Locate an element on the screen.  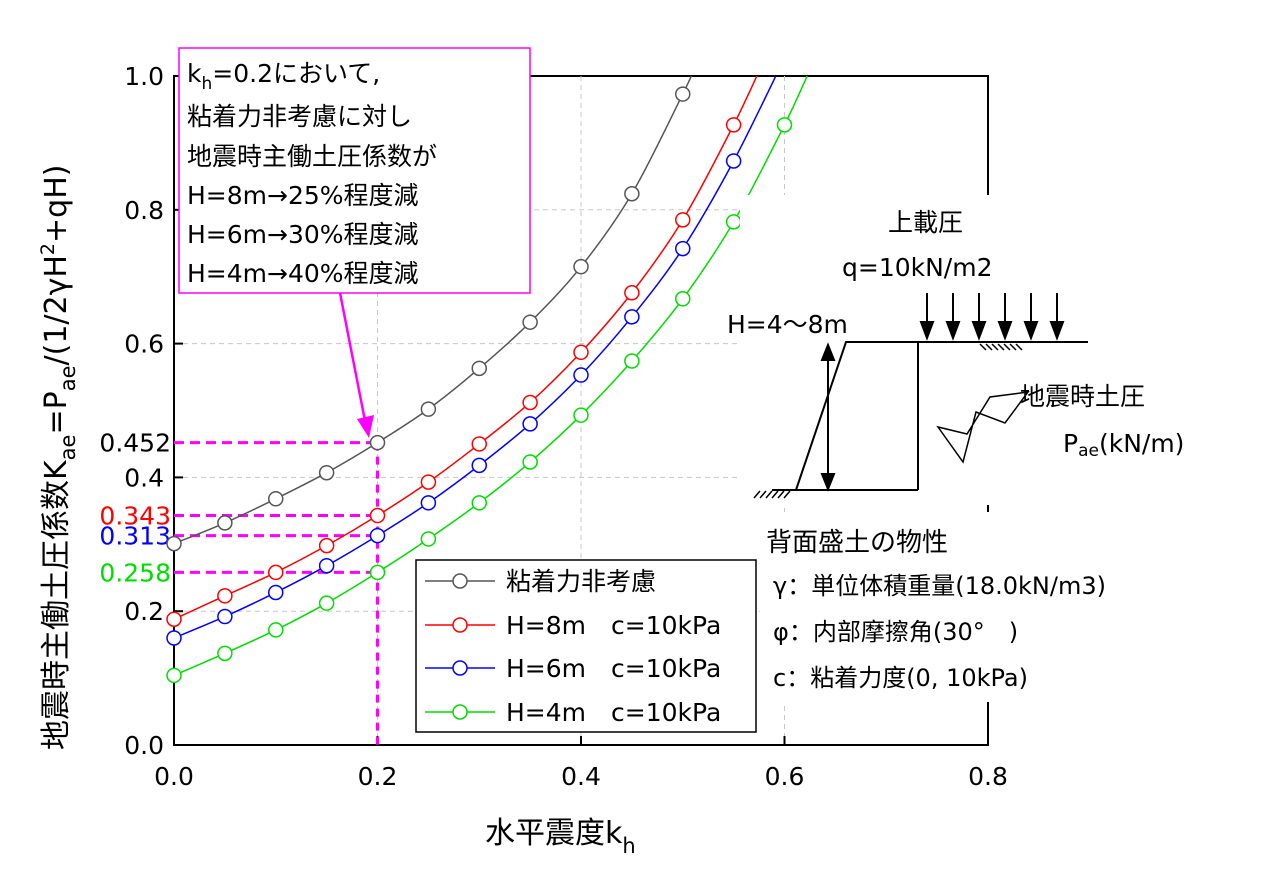
annotation-box is located at coordinates (354, 170).